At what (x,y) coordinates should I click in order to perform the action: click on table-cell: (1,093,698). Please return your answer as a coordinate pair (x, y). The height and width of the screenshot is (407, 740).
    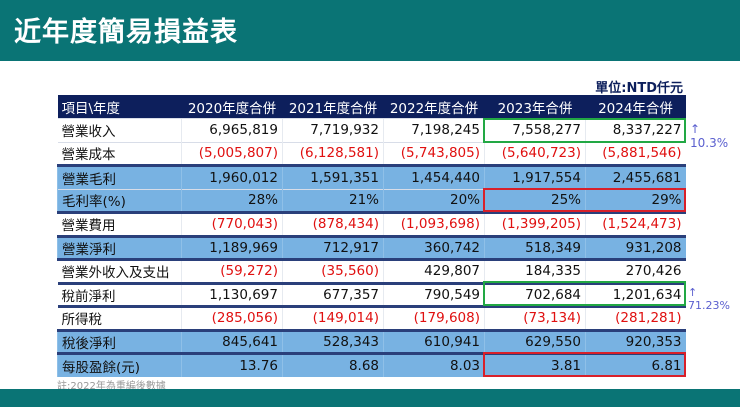
    Looking at the image, I should click on (434, 223).